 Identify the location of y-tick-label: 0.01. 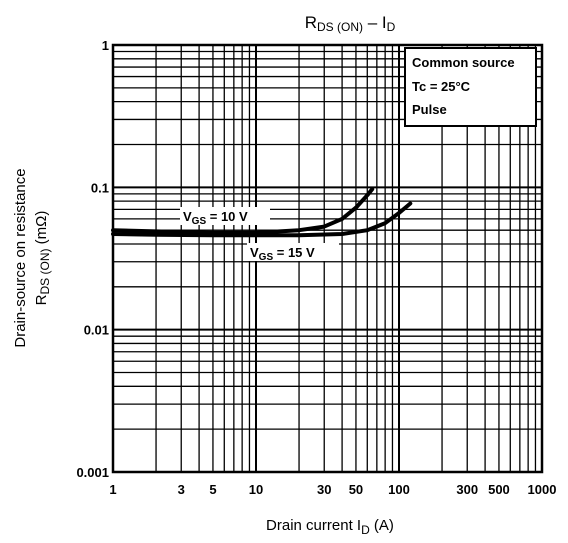
(96, 330).